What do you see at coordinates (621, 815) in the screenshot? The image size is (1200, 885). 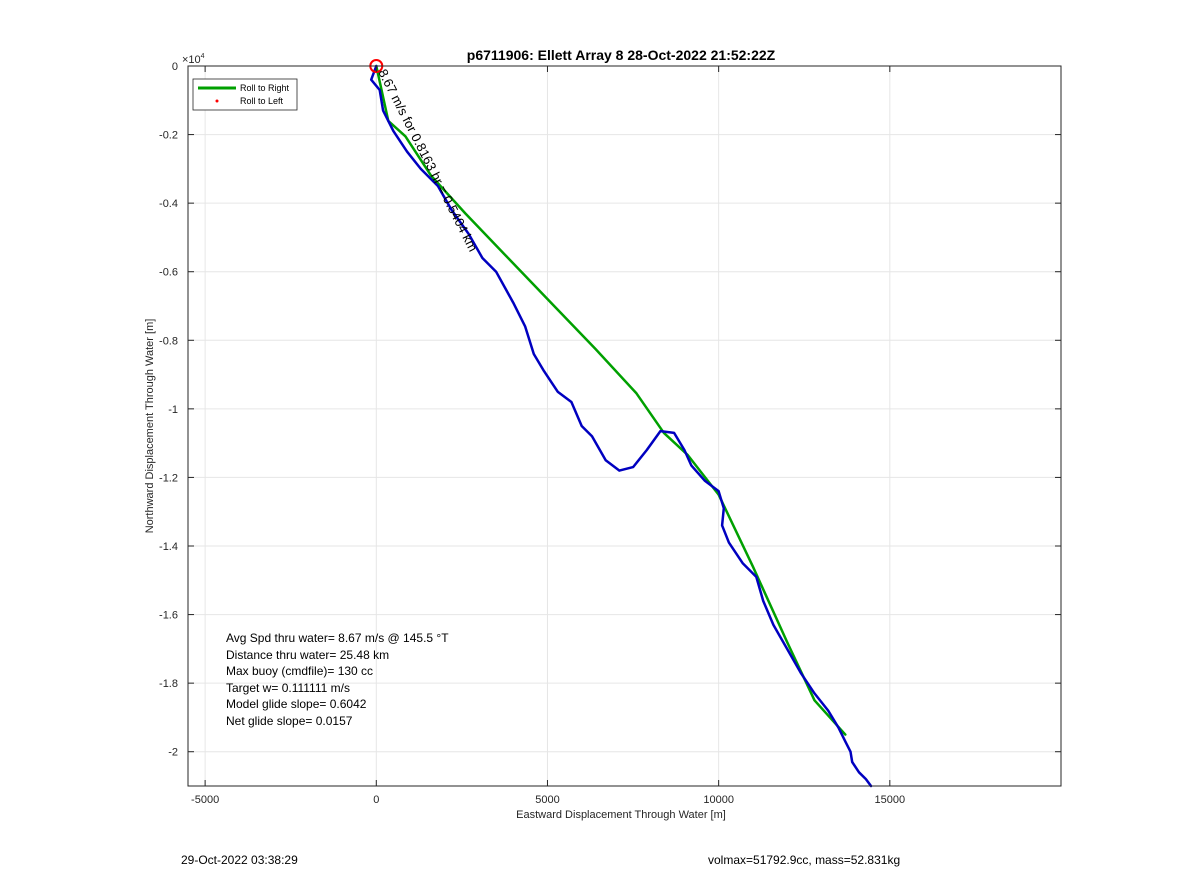 I see `x-axis-label: Eastward Displacement Through Water [m]` at bounding box center [621, 815].